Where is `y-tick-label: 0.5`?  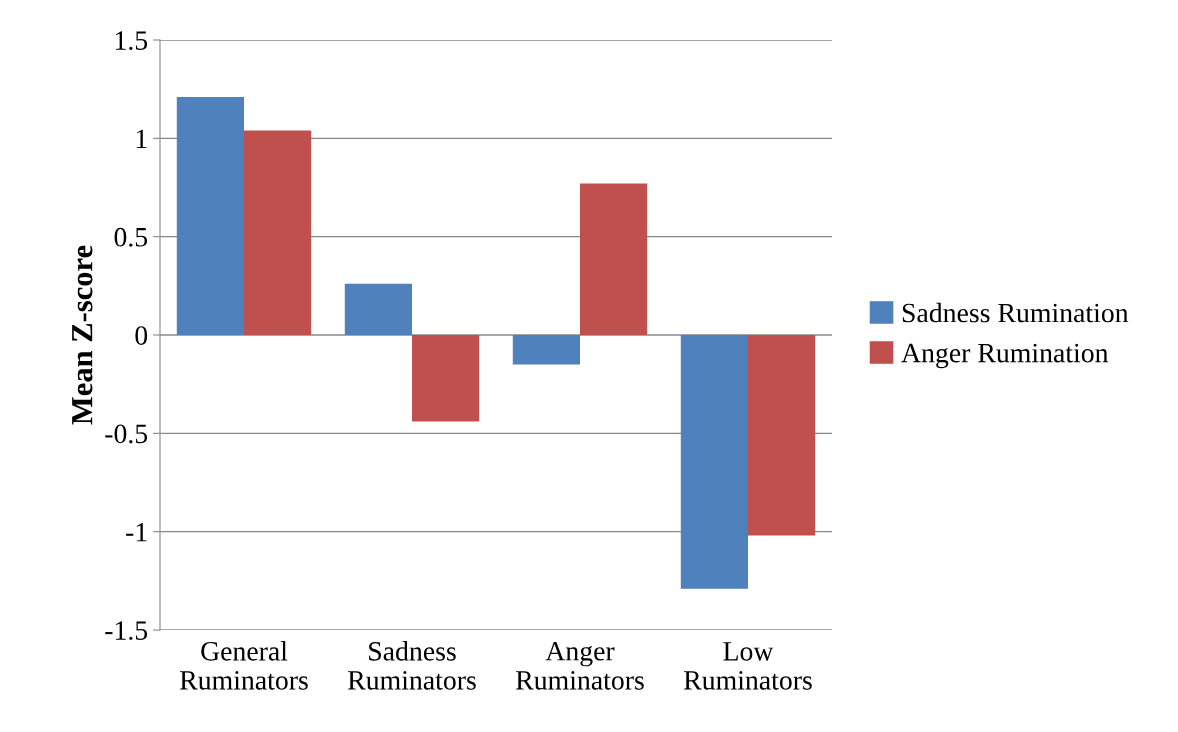 y-tick-label: 0.5 is located at coordinates (131, 237).